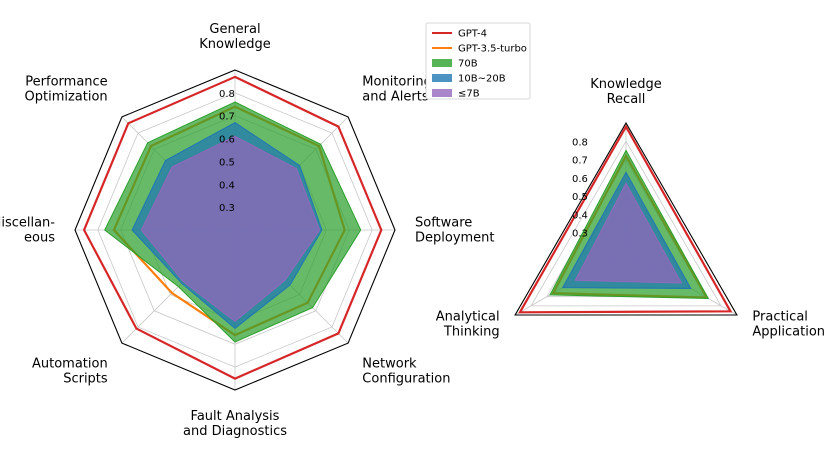 The image size is (830, 457). I want to click on axis-label-analytical-thinking: Analytical Thinking, so click(468, 325).